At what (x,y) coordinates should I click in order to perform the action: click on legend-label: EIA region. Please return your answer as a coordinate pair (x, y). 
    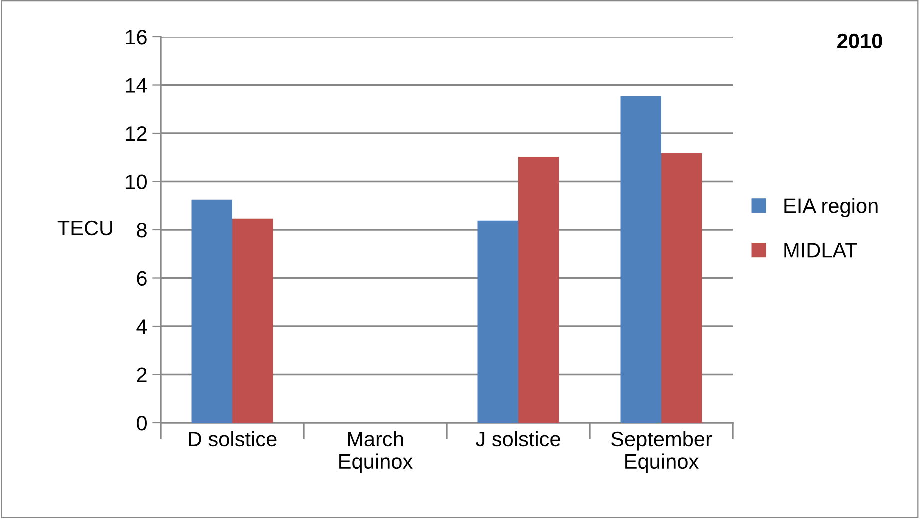
    Looking at the image, I should click on (831, 208).